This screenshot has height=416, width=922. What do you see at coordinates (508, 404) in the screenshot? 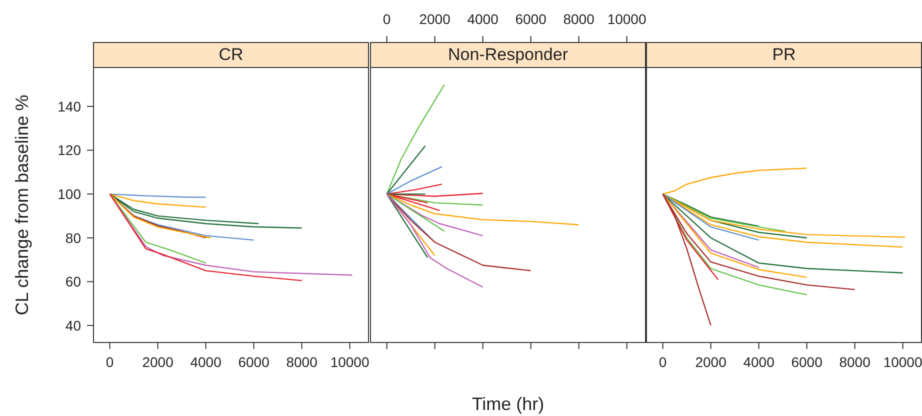
I see `x-axis-title: Time (hr)` at bounding box center [508, 404].